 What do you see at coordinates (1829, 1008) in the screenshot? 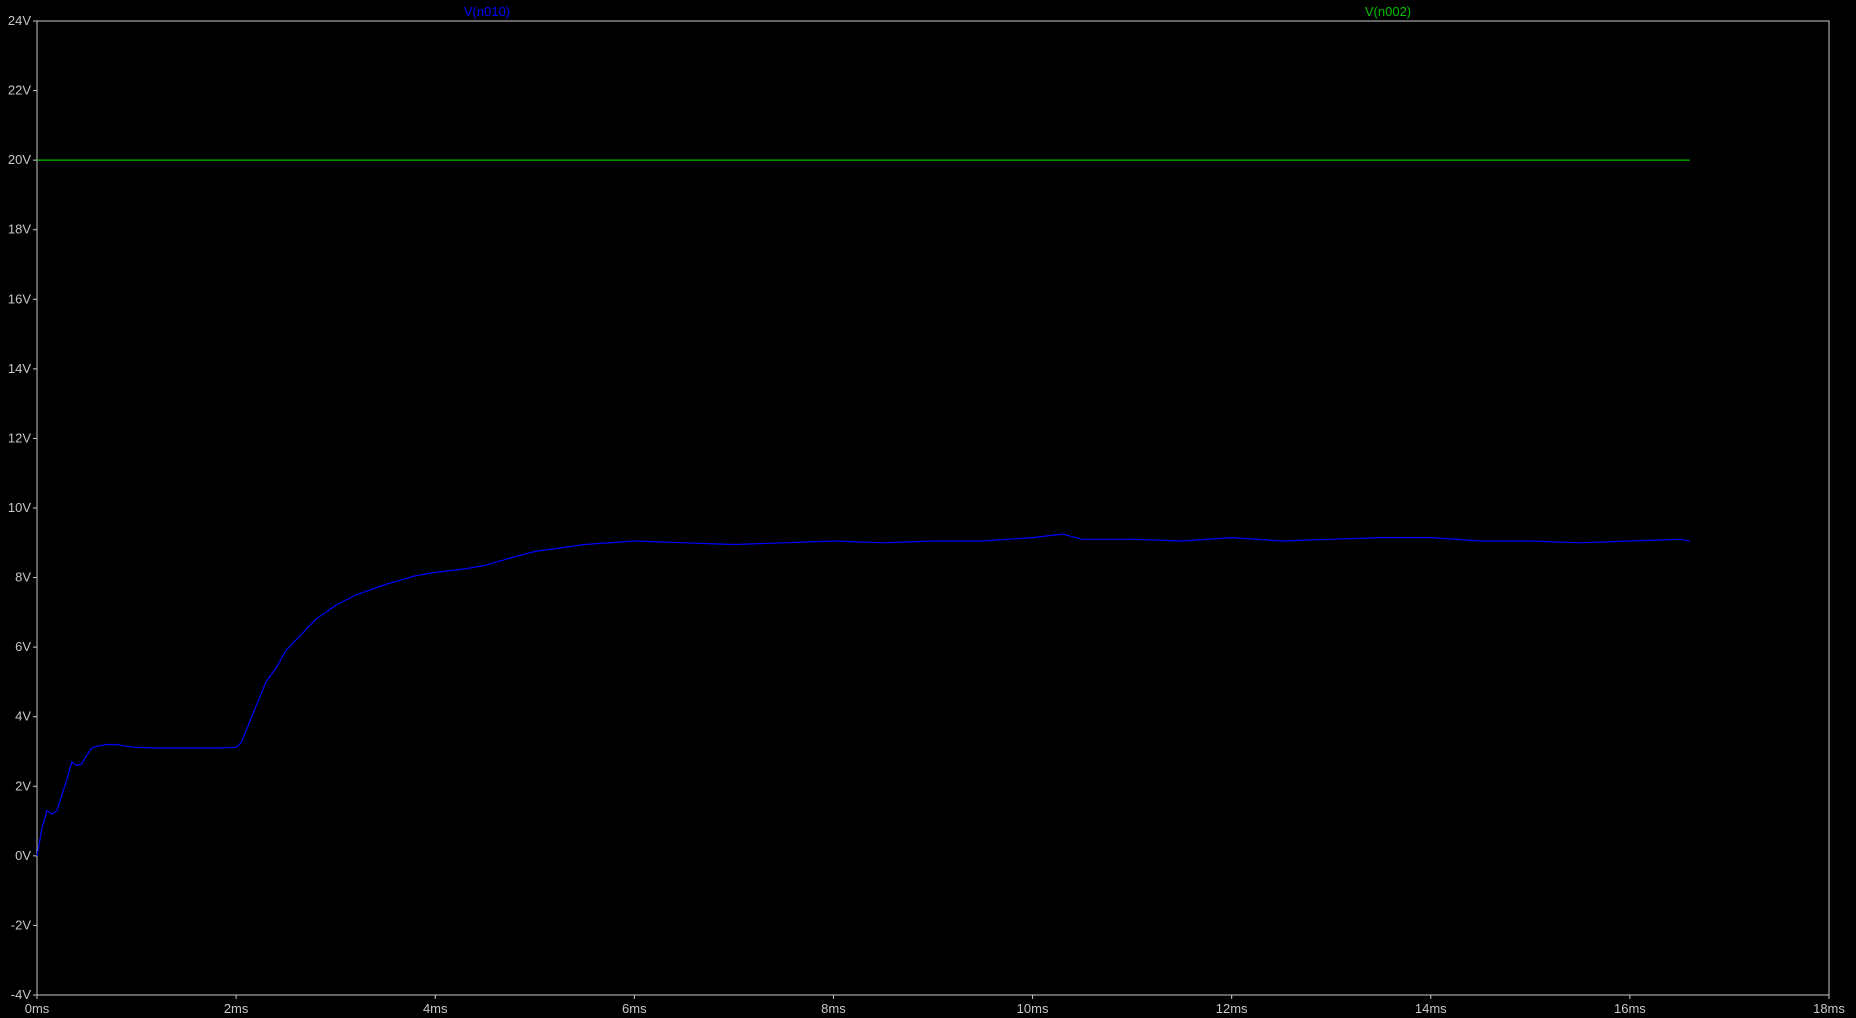
I see `x-tick-label: 18ms` at bounding box center [1829, 1008].